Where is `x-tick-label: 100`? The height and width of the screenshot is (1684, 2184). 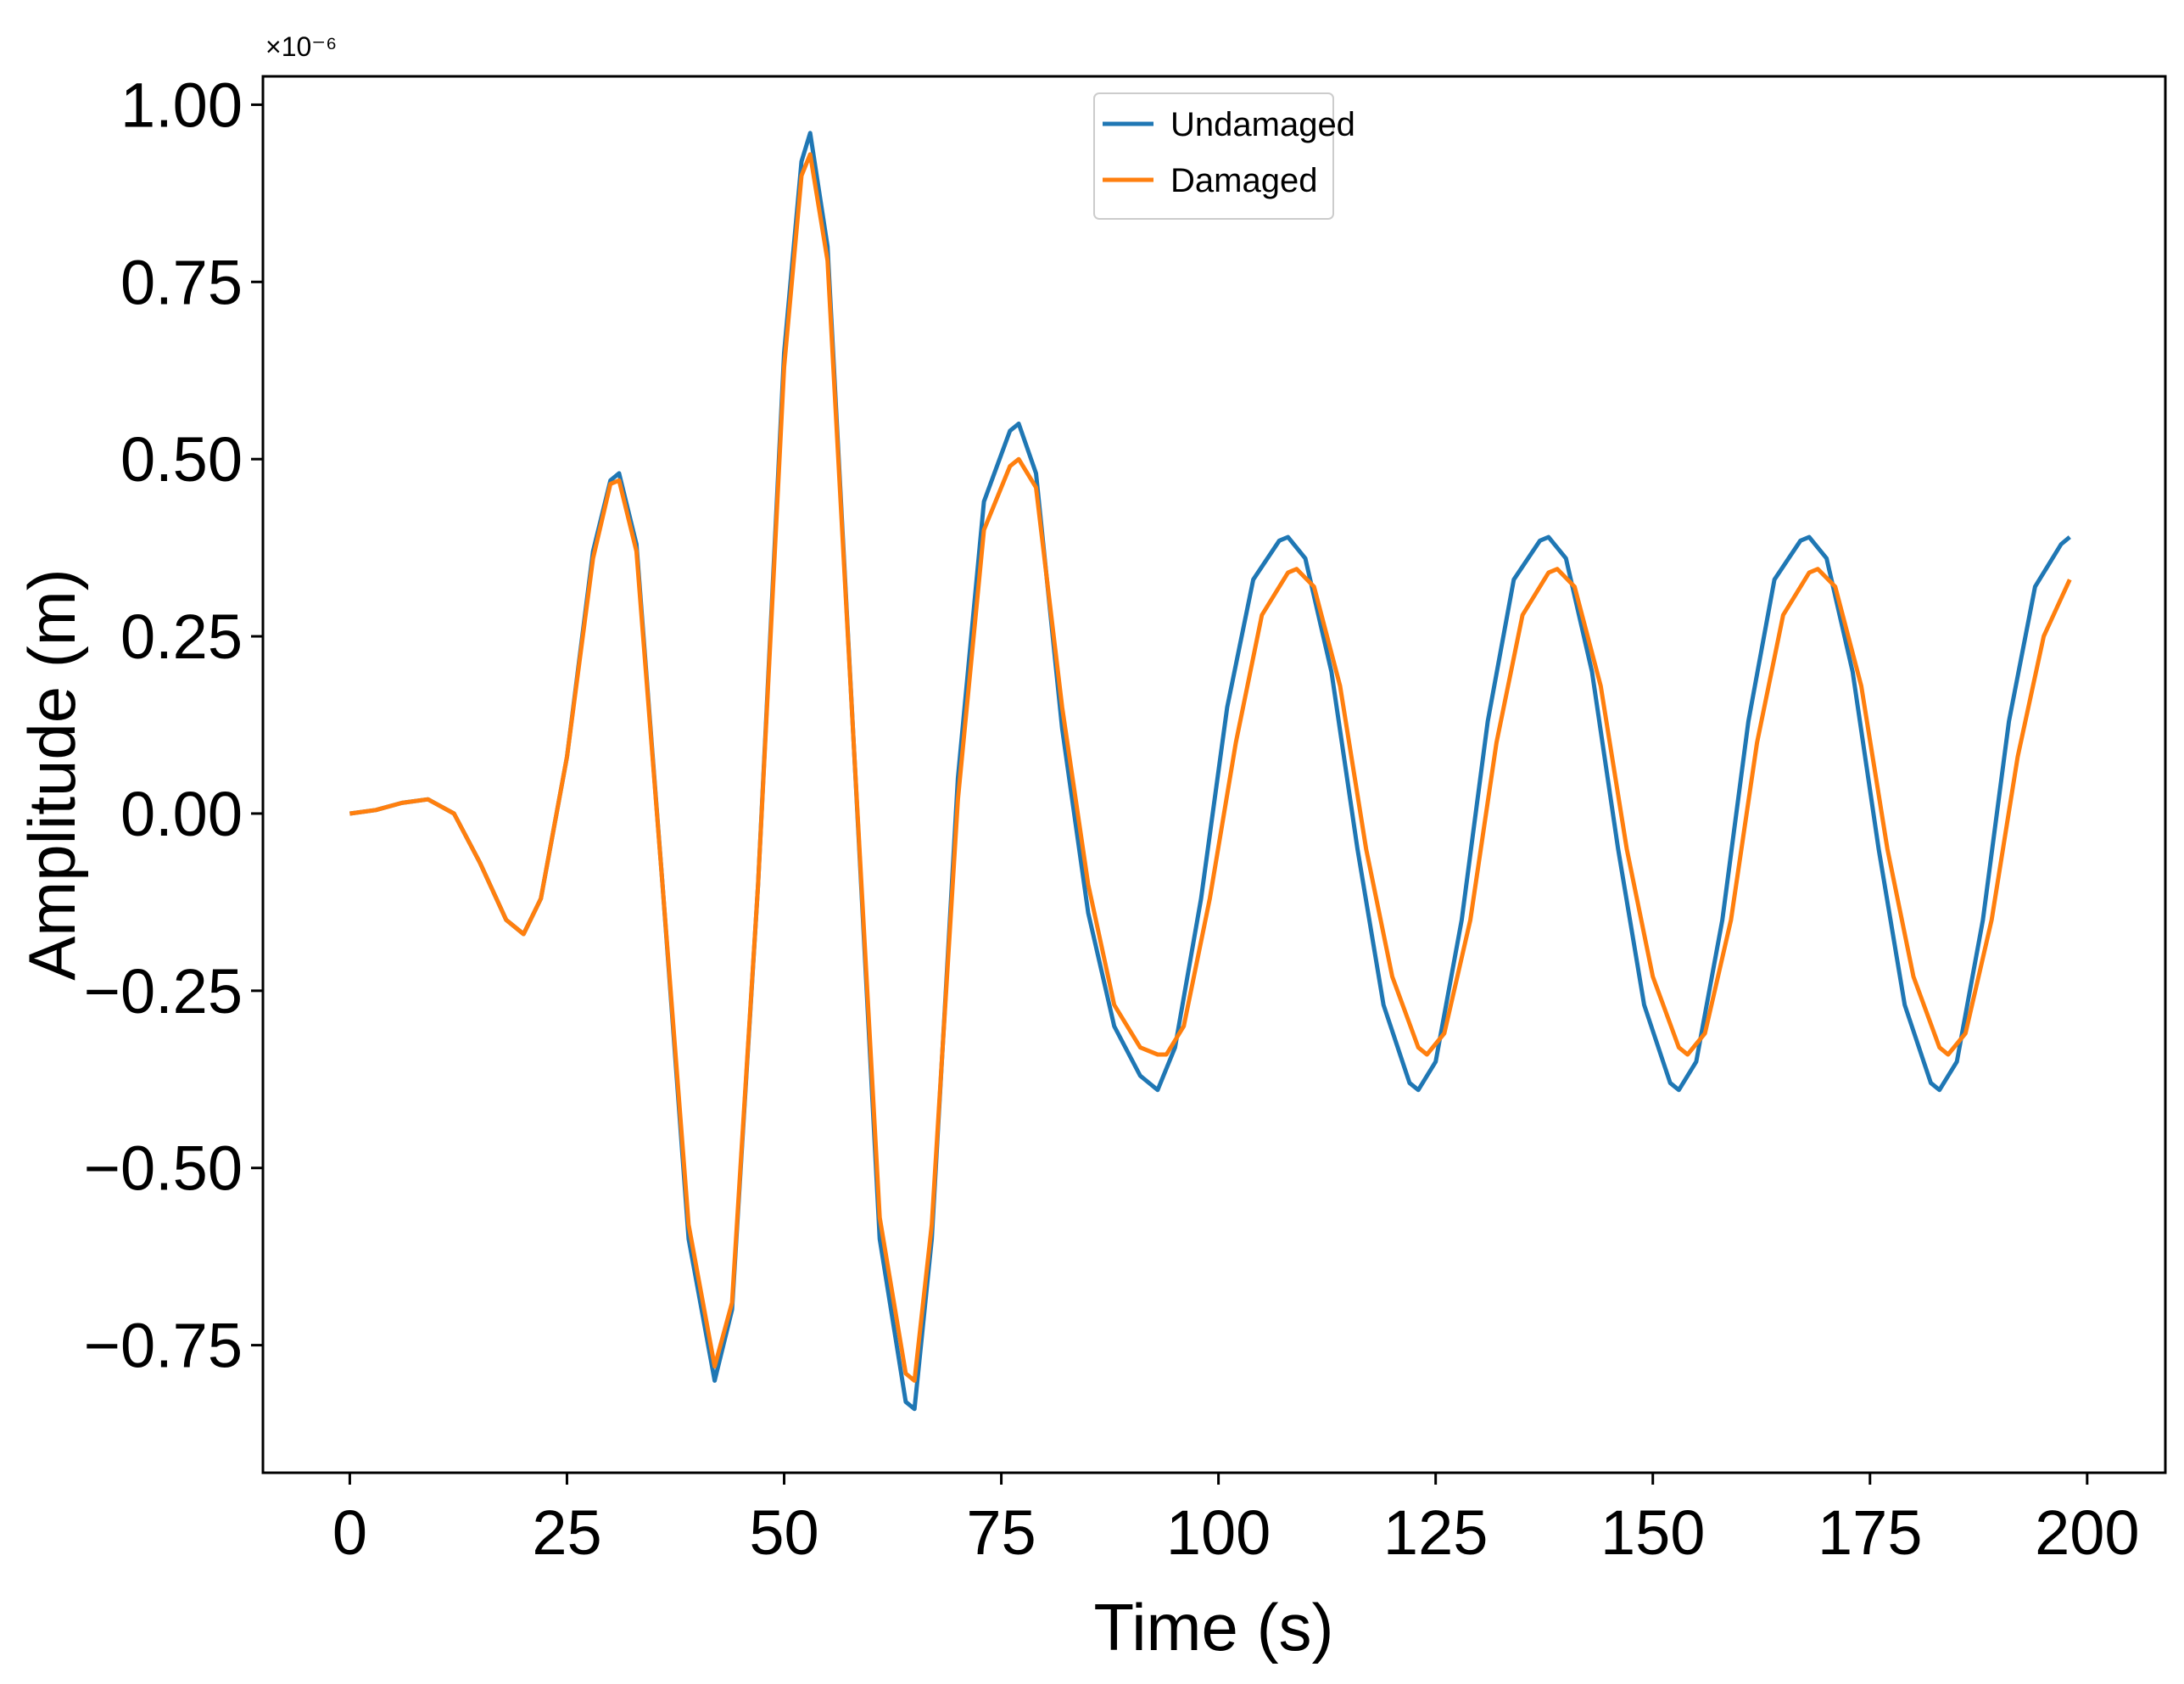
x-tick-label: 100 is located at coordinates (1219, 1532).